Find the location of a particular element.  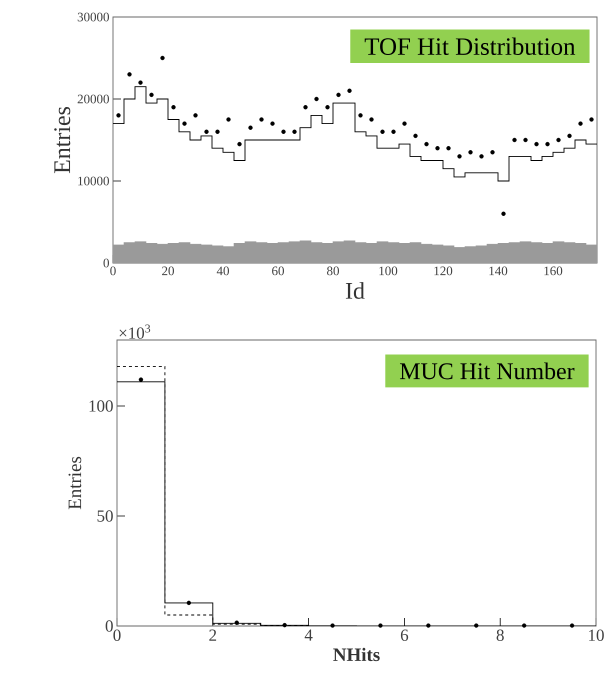

y-tick-label: 100 is located at coordinates (101, 406).